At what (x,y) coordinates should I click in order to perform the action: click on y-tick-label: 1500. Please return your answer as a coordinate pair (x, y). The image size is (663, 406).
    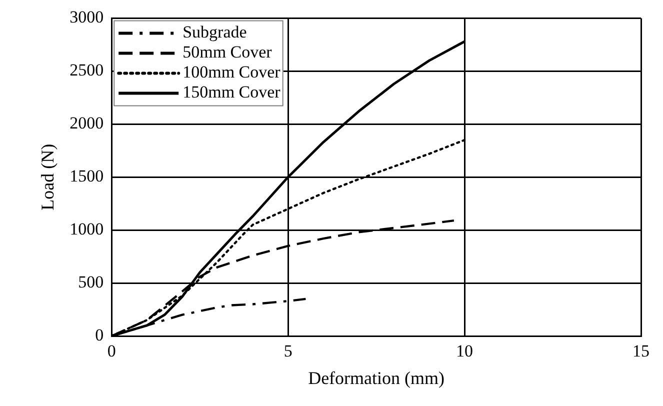
    Looking at the image, I should click on (87, 176).